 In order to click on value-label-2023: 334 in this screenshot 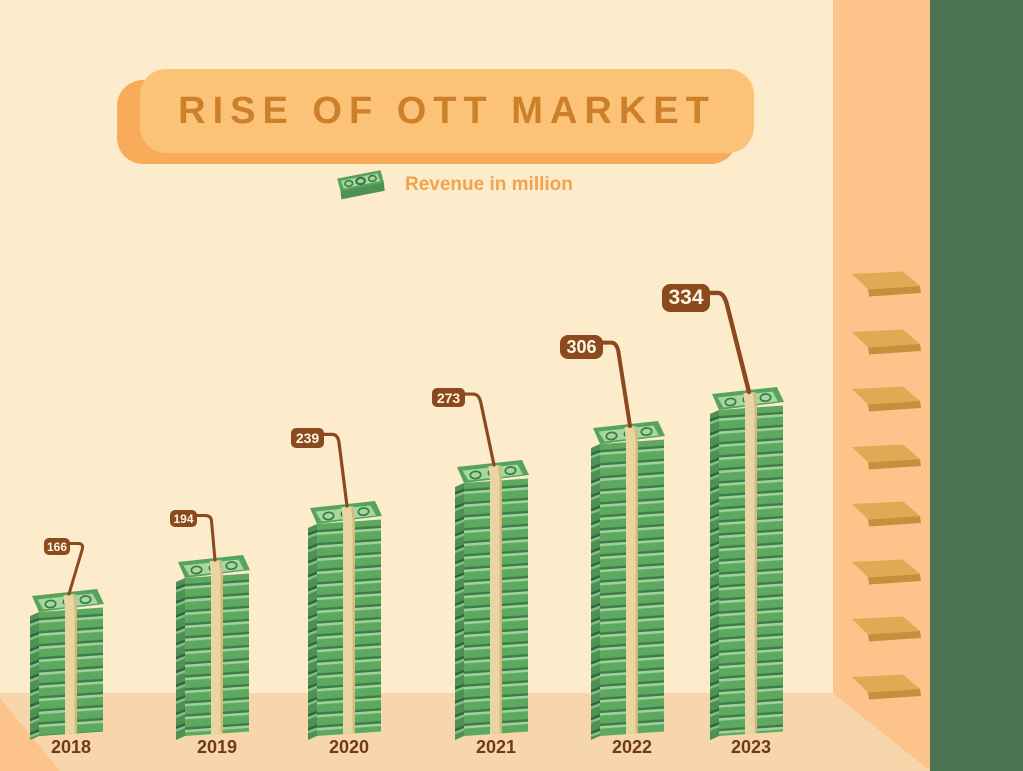, I will do `click(686, 298)`.